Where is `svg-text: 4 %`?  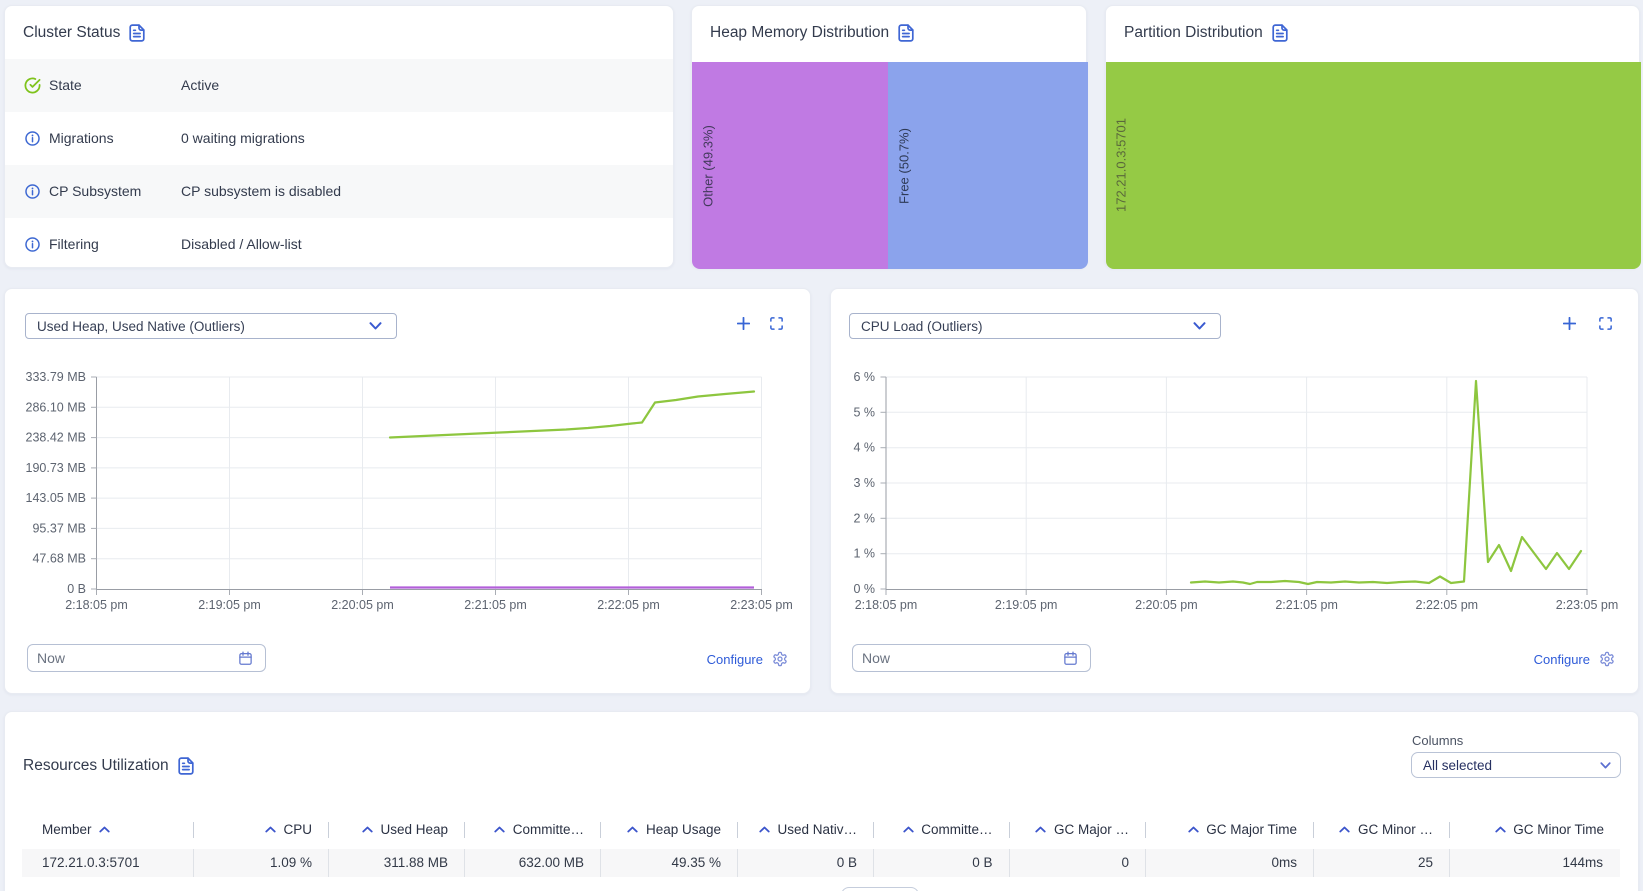
svg-text: 4 % is located at coordinates (864, 448).